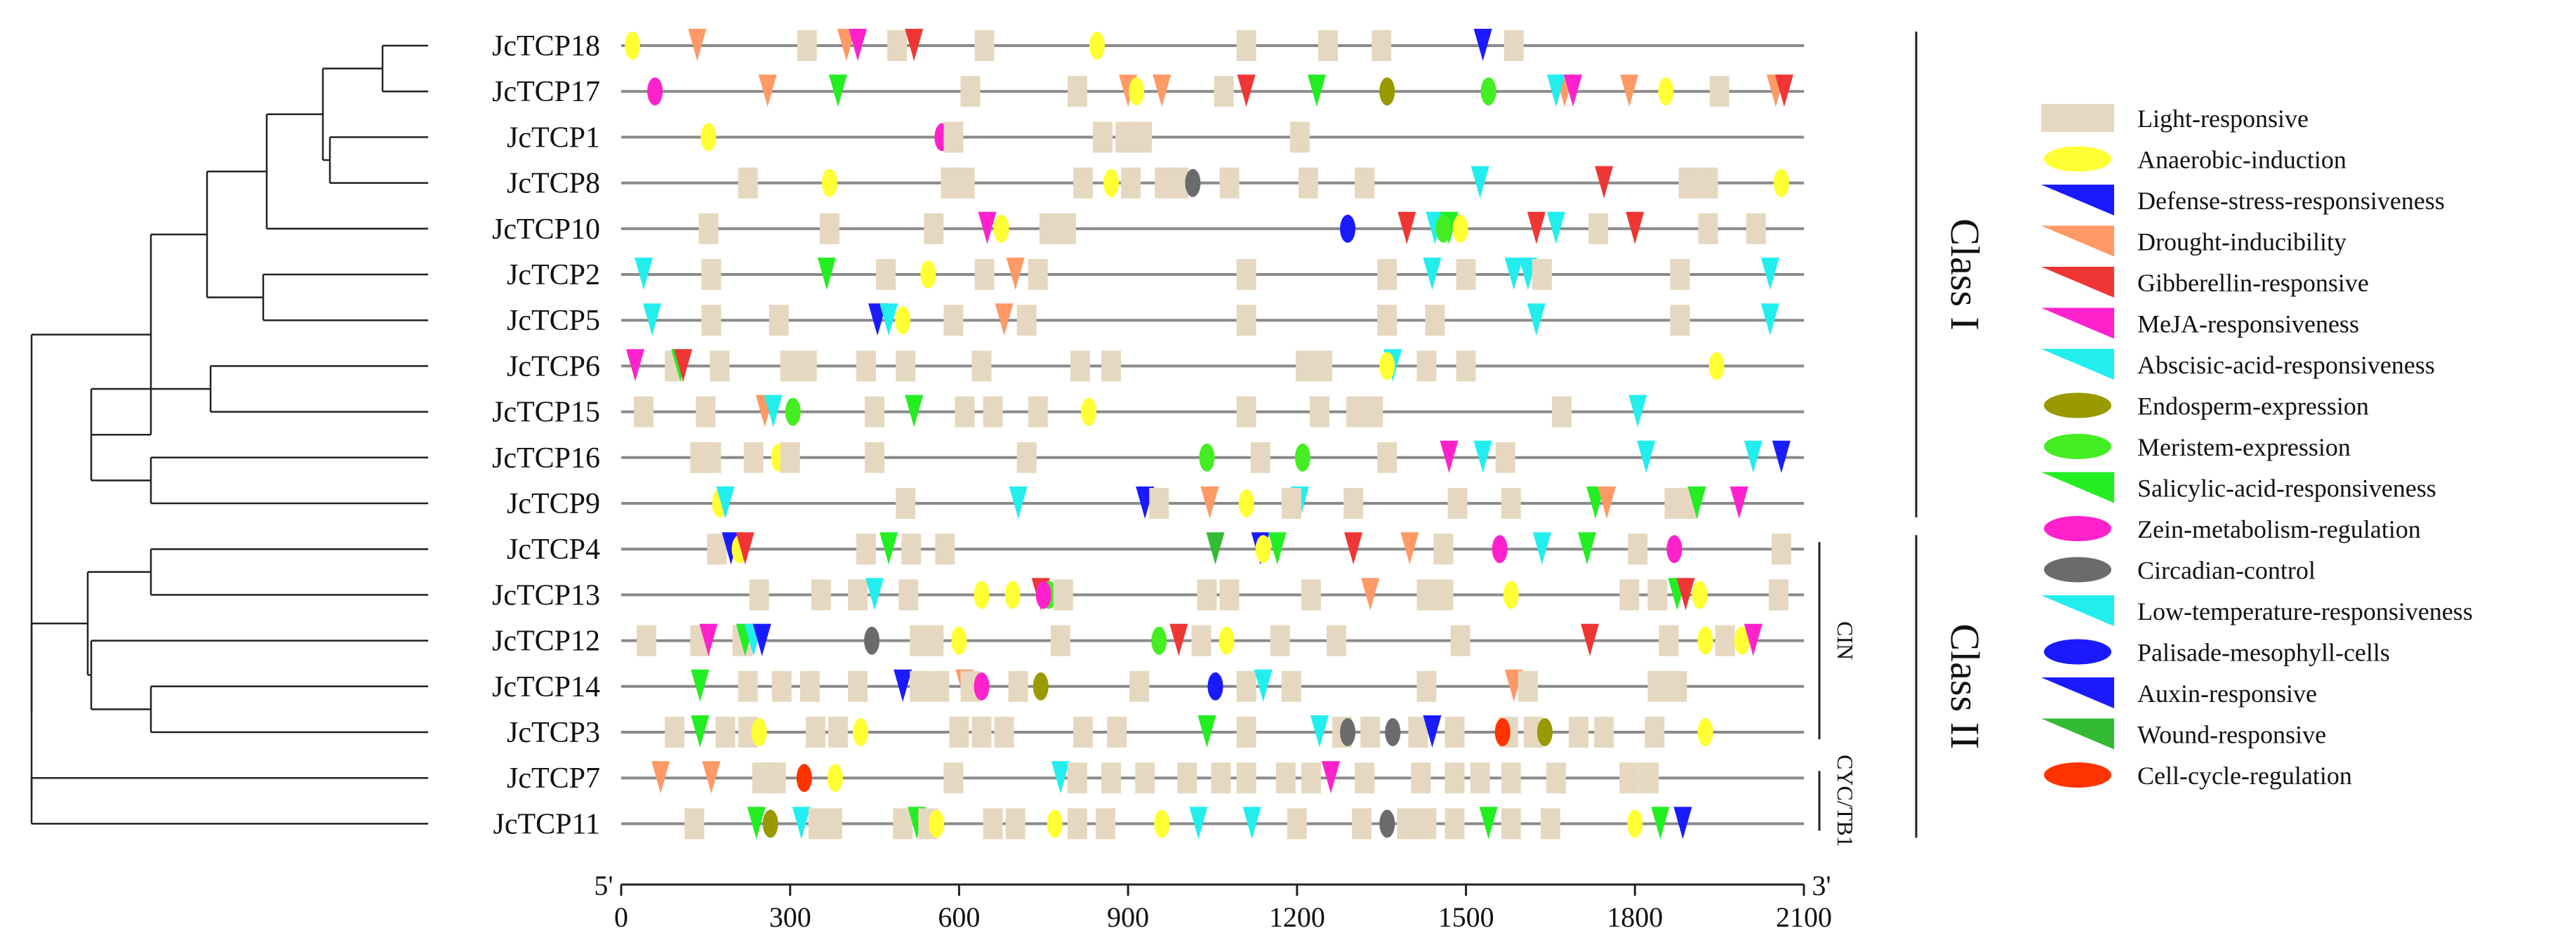 Image resolution: width=2576 pixels, height=947 pixels. Describe the element at coordinates (2077, 118) in the screenshot. I see `light-legend-swatch` at that location.